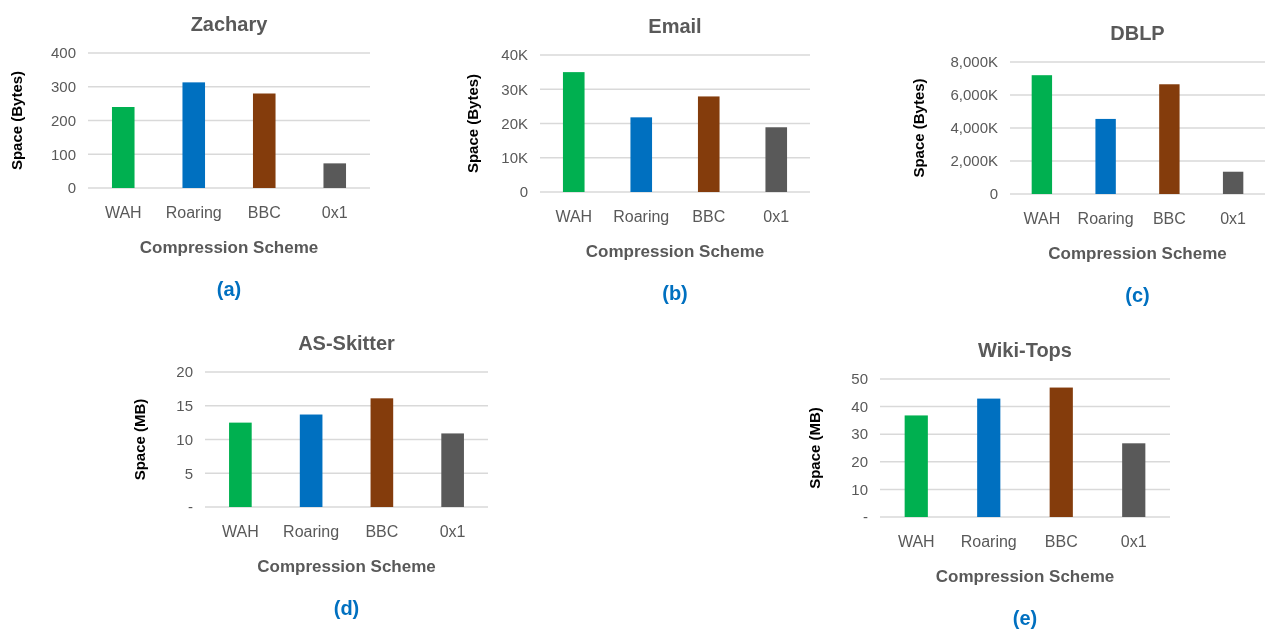  What do you see at coordinates (188, 473) in the screenshot?
I see `y-tick-label: 5` at bounding box center [188, 473].